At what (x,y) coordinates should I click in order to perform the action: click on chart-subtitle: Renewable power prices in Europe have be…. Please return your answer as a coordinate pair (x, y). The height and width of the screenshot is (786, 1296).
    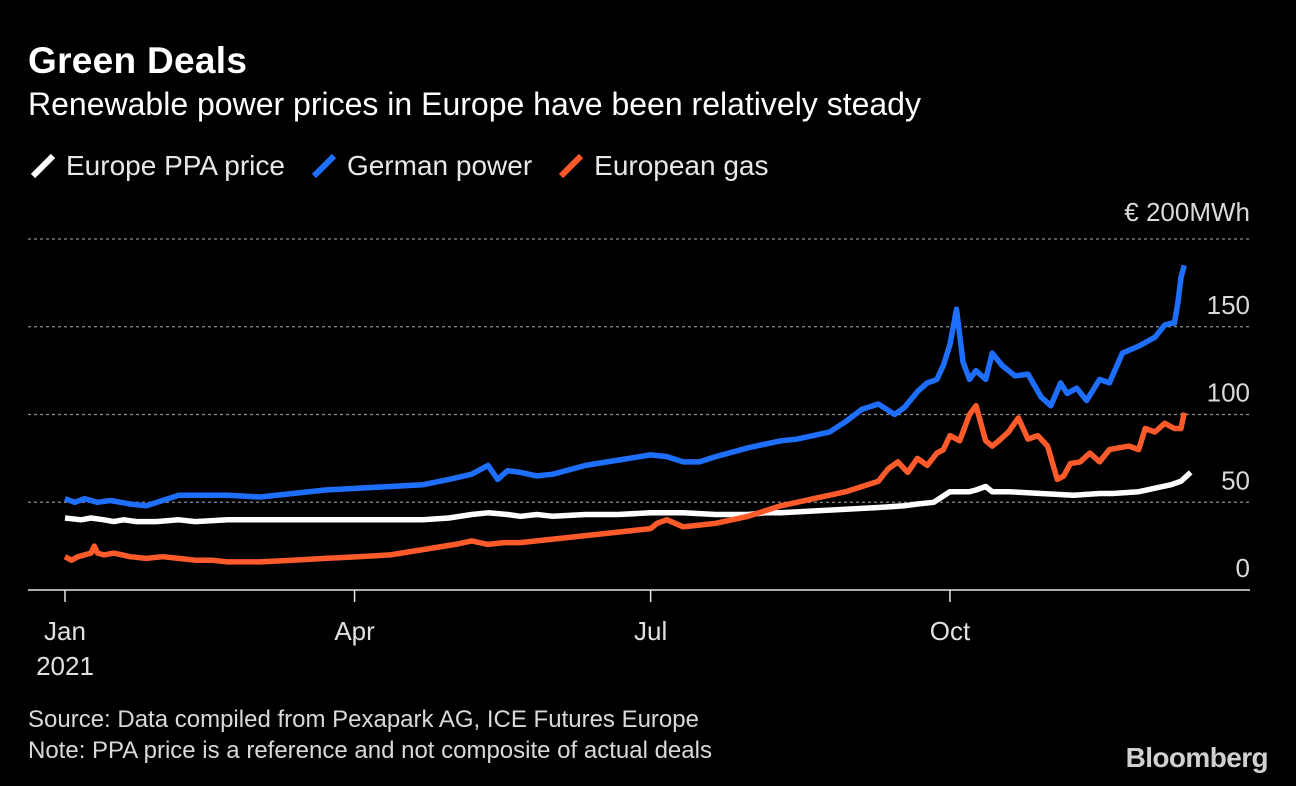
    Looking at the image, I should click on (474, 104).